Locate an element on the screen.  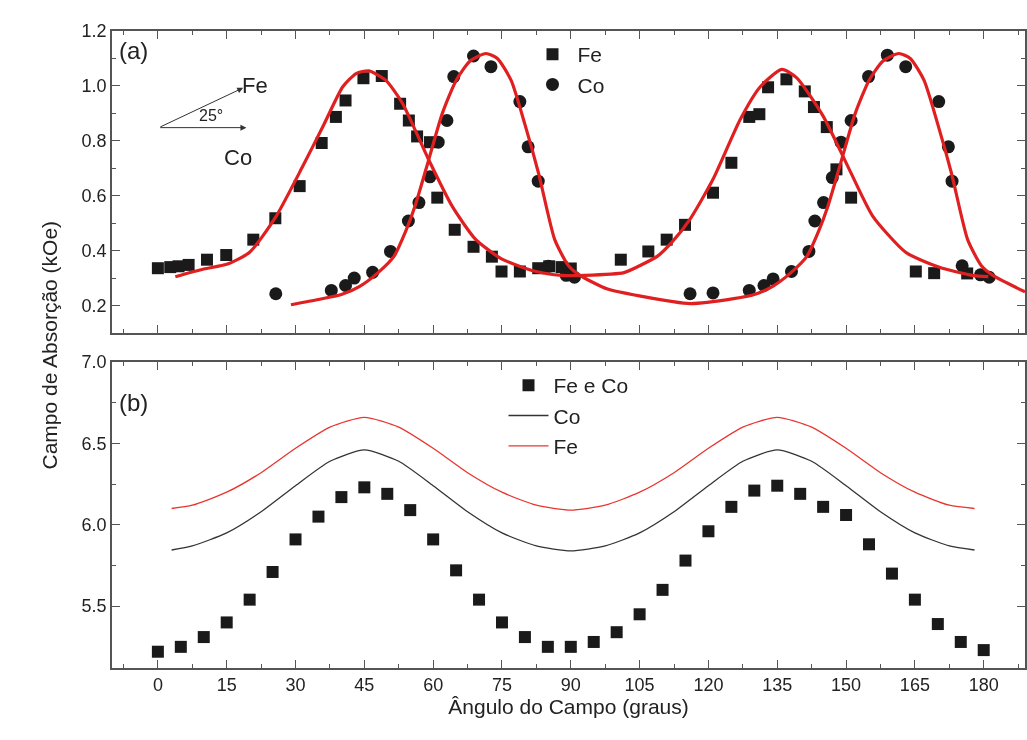
x-axis-title: Ângulo do Campo (graus) is located at coordinates (568, 707).